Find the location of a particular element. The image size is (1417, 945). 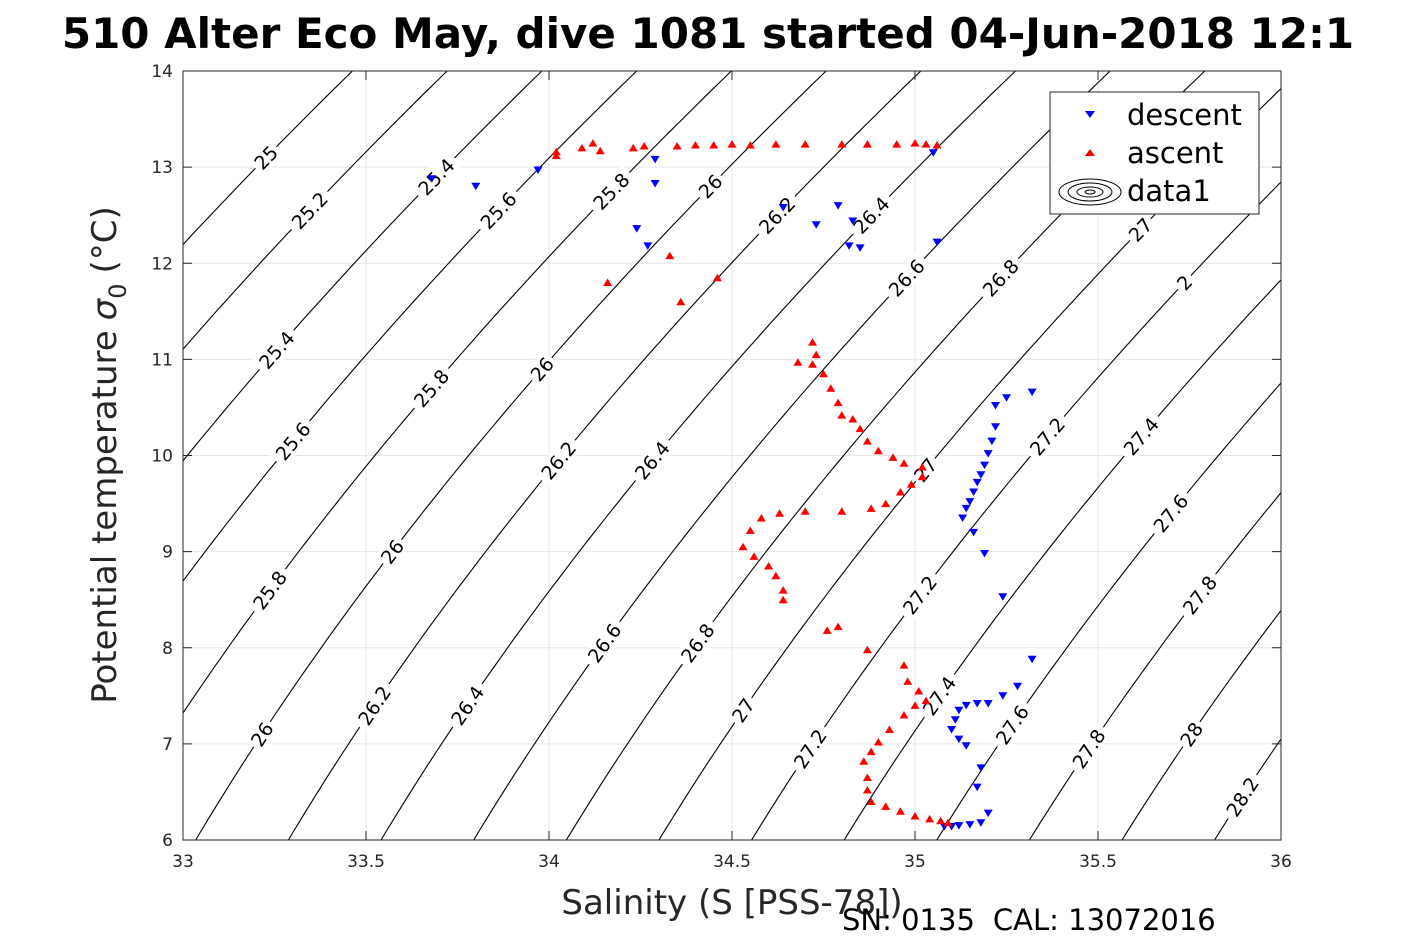

legend-data1-marker is located at coordinates (1090, 192).